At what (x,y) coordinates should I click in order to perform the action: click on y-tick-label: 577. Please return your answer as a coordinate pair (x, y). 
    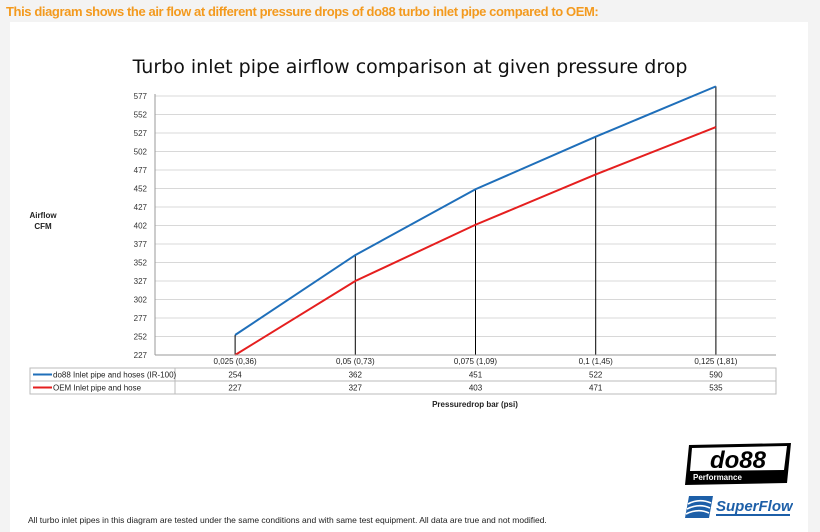
    Looking at the image, I should click on (141, 96).